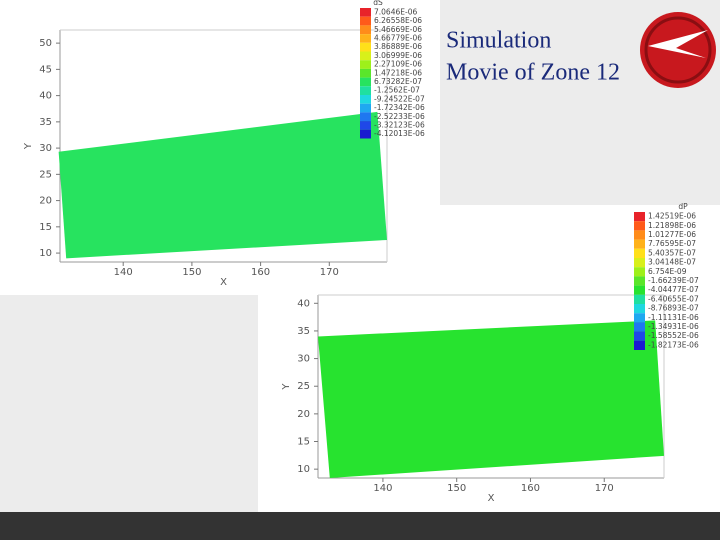 The image size is (720, 544). What do you see at coordinates (673, 289) in the screenshot?
I see `legend-label: -4.04477E-07` at bounding box center [673, 289].